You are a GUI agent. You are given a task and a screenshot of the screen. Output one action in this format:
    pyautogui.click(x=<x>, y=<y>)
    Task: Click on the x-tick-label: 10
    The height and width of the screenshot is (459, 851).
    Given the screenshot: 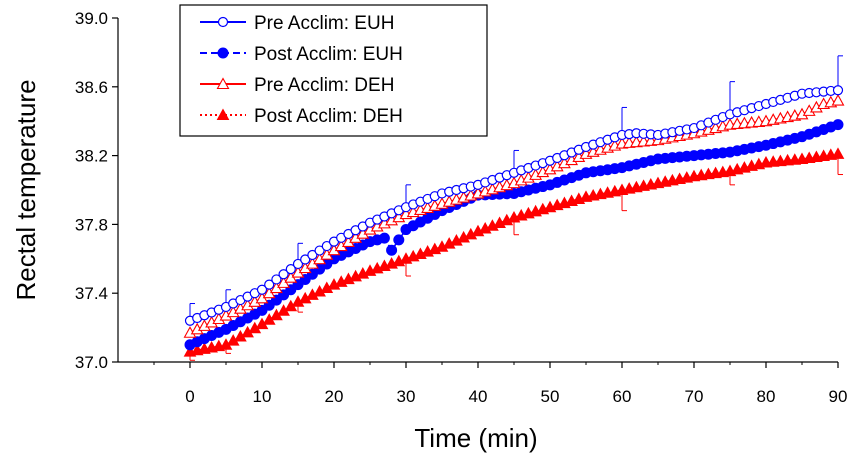 What is the action you would take?
    pyautogui.click(x=262, y=396)
    